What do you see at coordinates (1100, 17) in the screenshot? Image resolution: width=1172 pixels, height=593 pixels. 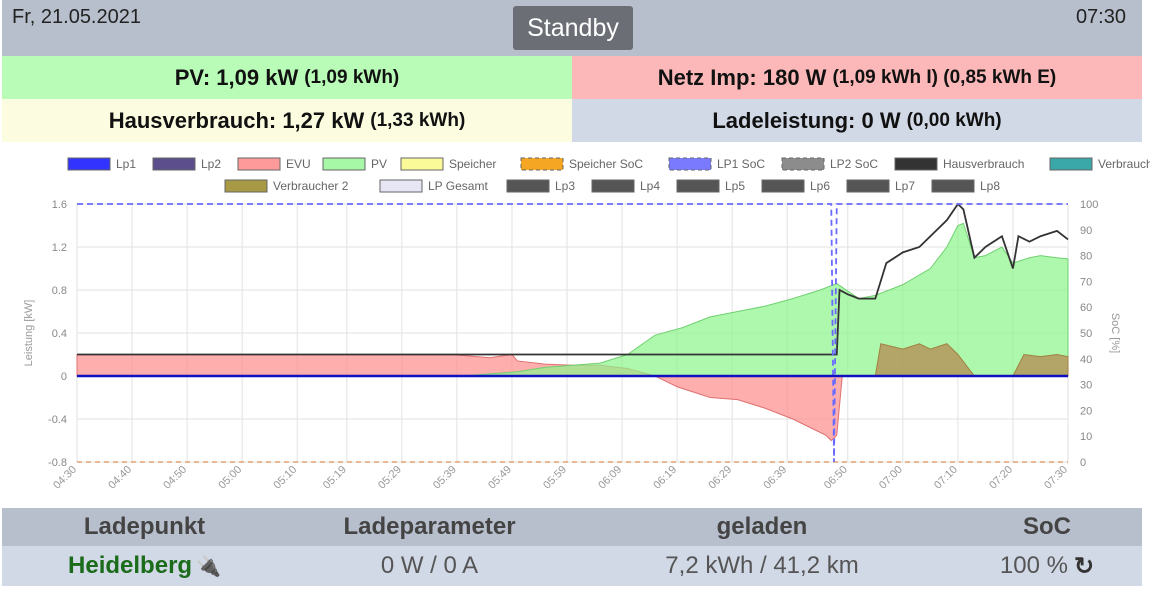 I see `time-label: 07:30` at bounding box center [1100, 17].